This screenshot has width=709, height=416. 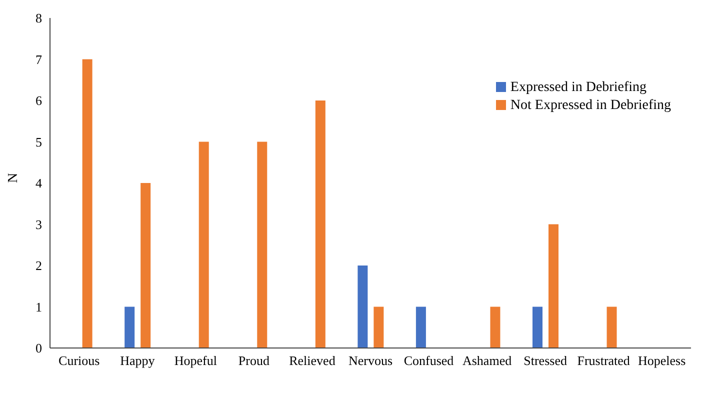 What do you see at coordinates (603, 360) in the screenshot?
I see `x-tick-label: Frustrated` at bounding box center [603, 360].